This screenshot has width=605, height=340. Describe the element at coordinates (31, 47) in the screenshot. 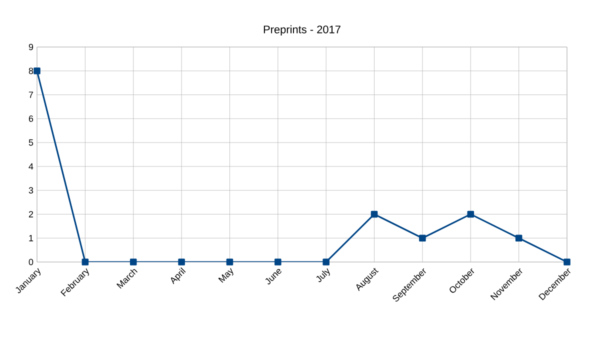

I see `y-tick-label: 9` at that location.